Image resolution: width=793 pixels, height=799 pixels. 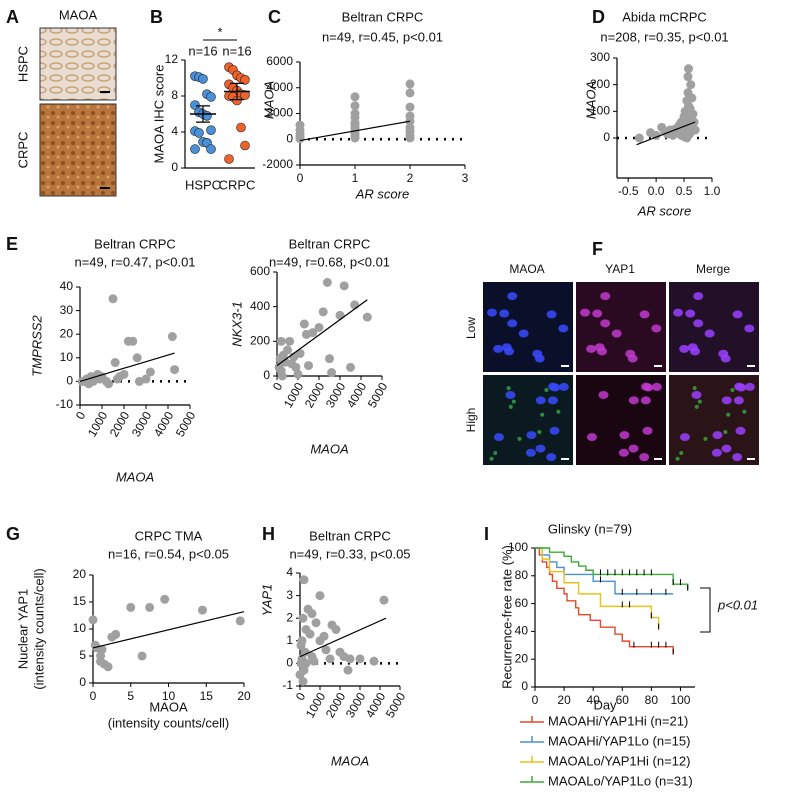 I want to click on x-tick-label: 80, so click(x=652, y=700).